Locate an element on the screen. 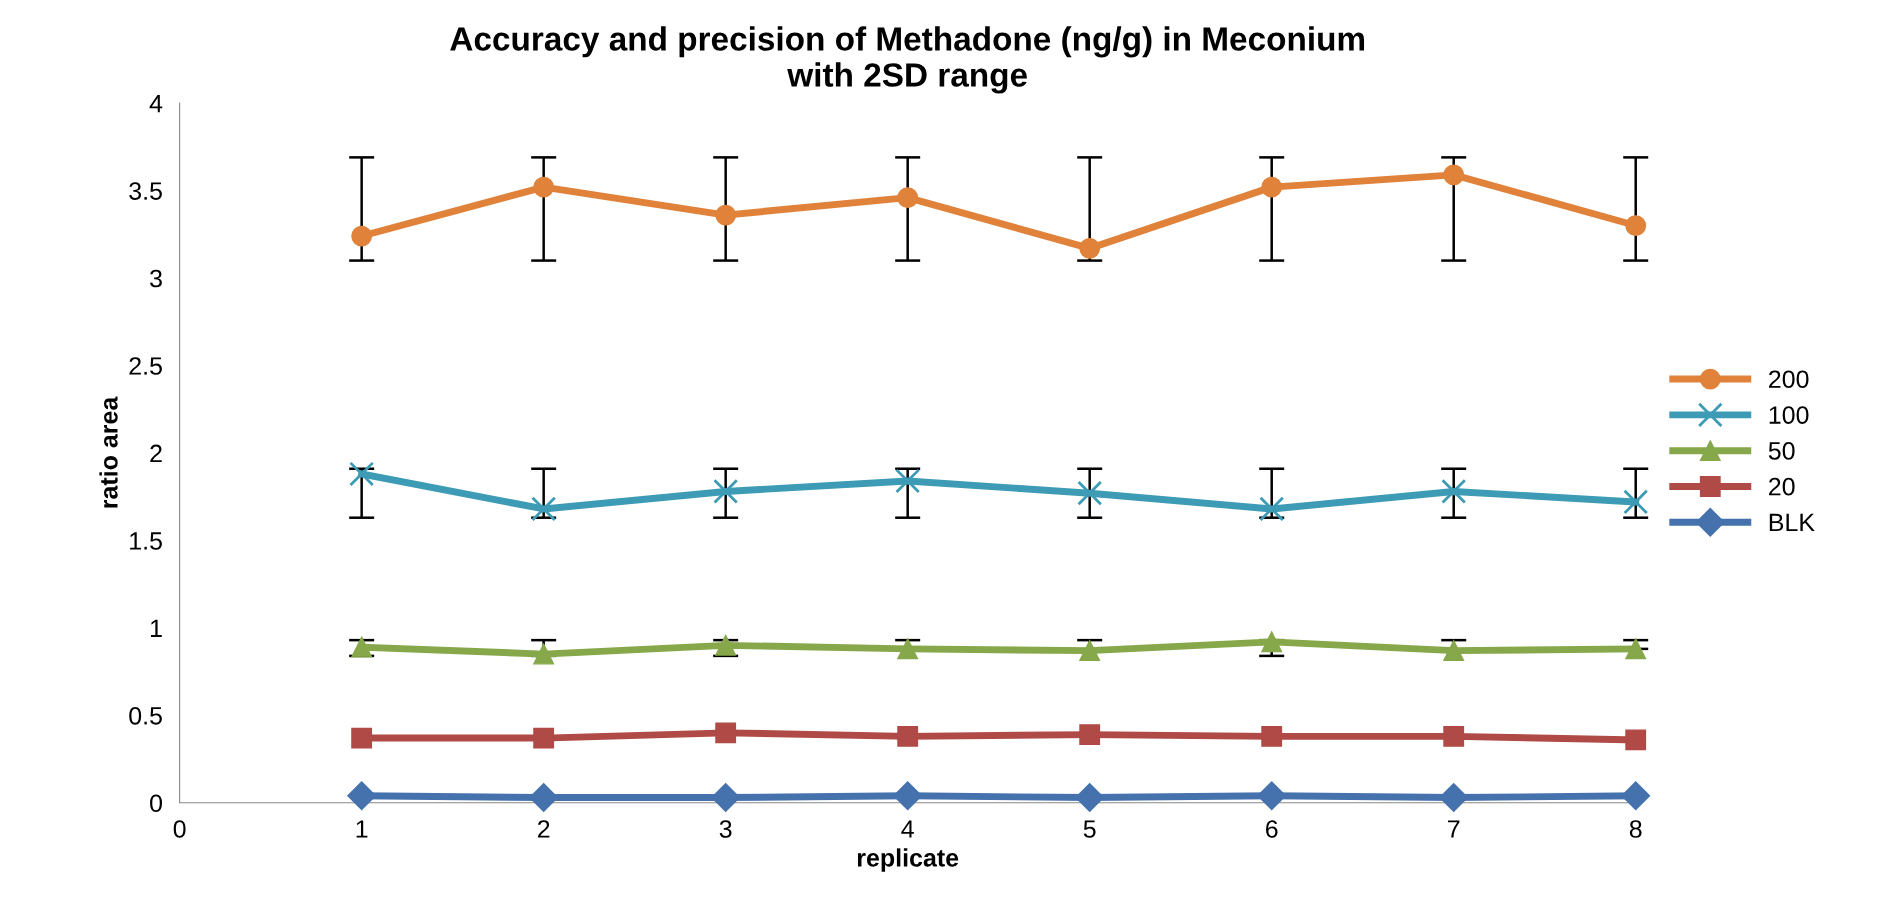 This screenshot has height=897, width=1891. legend-label: BLK is located at coordinates (1792, 522).